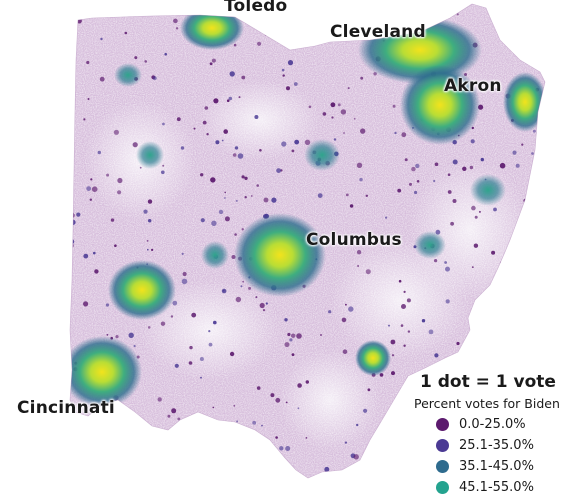 This screenshot has height=500, width=576. Describe the element at coordinates (496, 445) in the screenshot. I see `legend-label: 25.1-35.0%` at that location.